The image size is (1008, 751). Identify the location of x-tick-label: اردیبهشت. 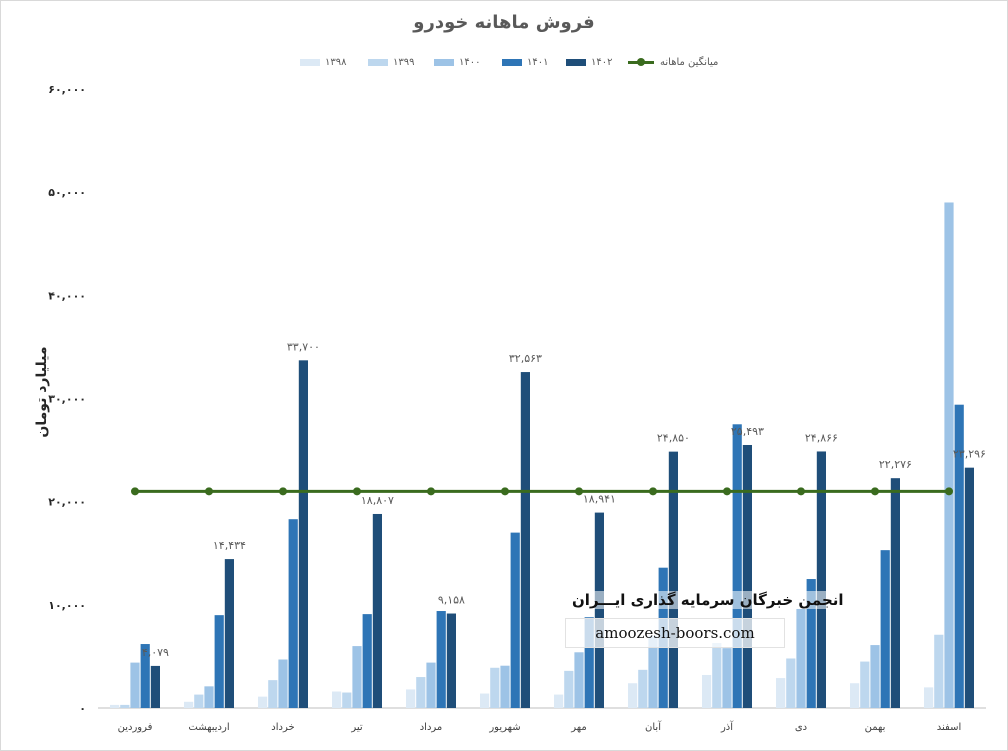
(208, 727).